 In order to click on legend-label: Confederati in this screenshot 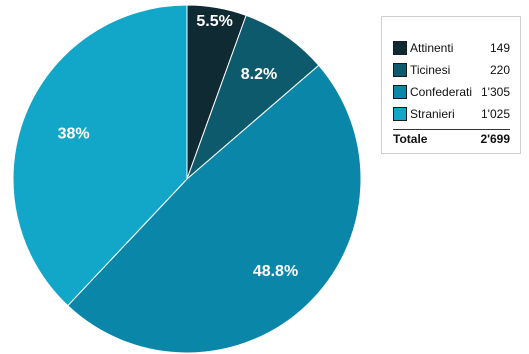, I will do `click(441, 92)`.